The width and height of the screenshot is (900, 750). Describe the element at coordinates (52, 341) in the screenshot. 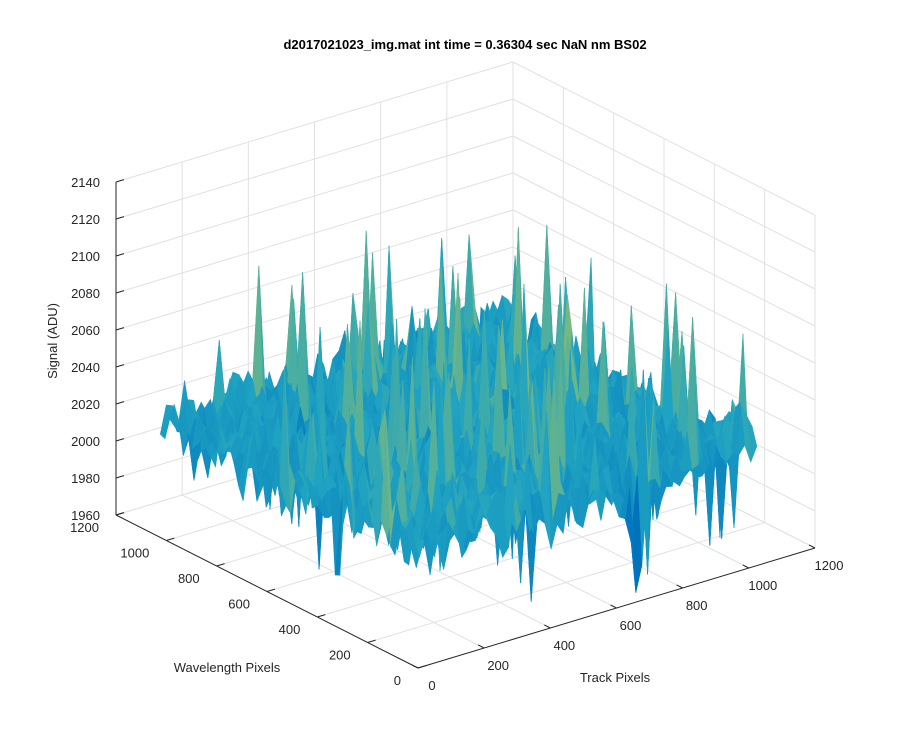

I see `z-axis-label: Signal (ADU)` at that location.